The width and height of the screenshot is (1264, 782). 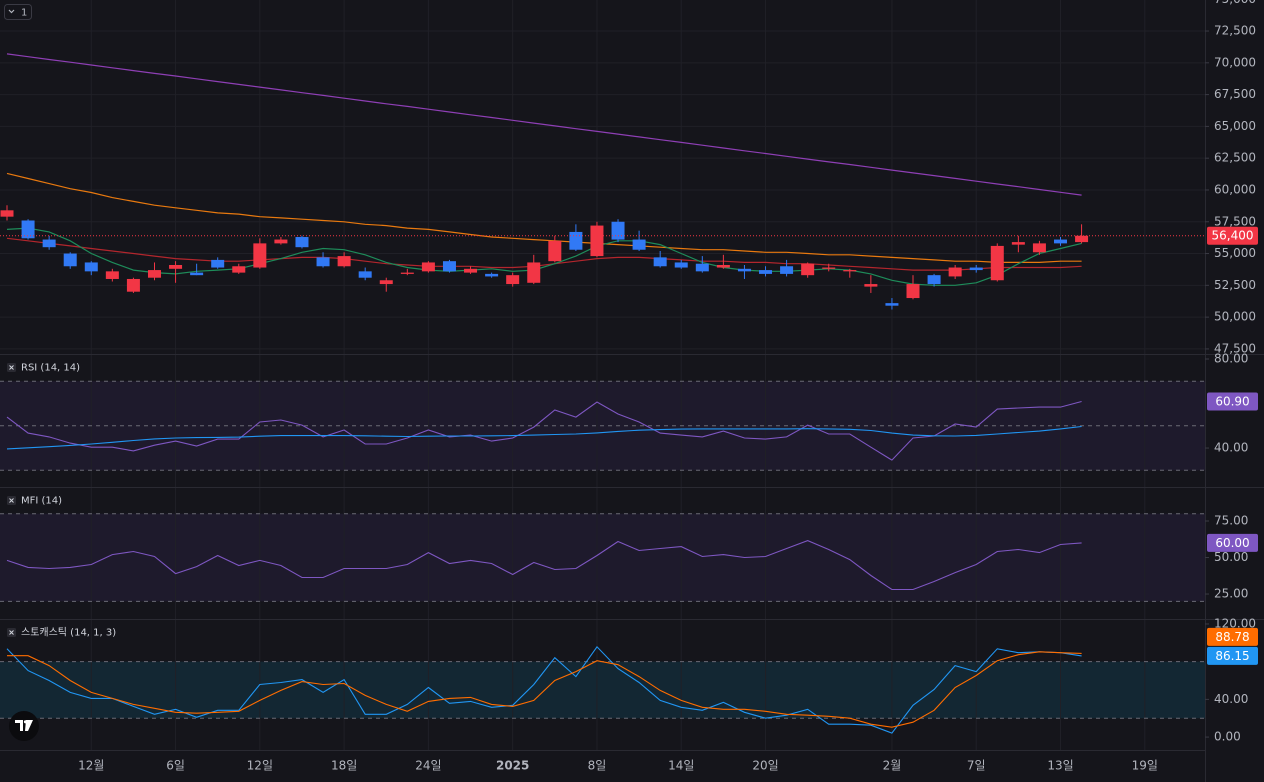 I want to click on logo-circle, so click(x=24, y=726).